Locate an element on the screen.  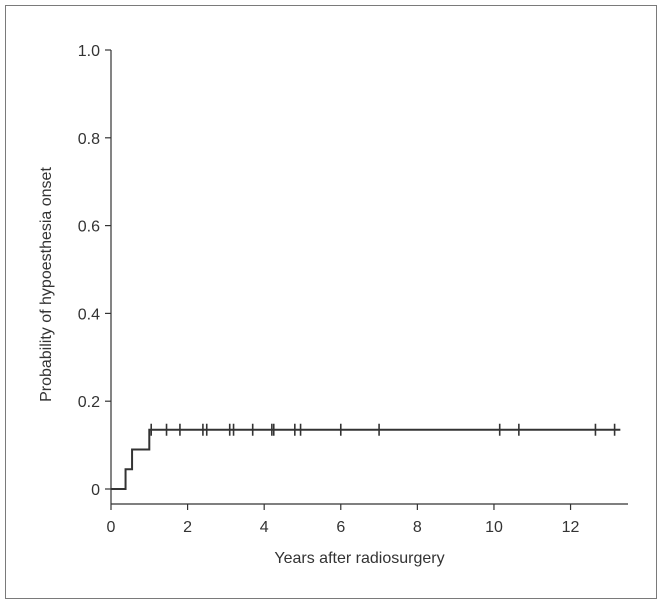
x-tick-label: 10 is located at coordinates (494, 527).